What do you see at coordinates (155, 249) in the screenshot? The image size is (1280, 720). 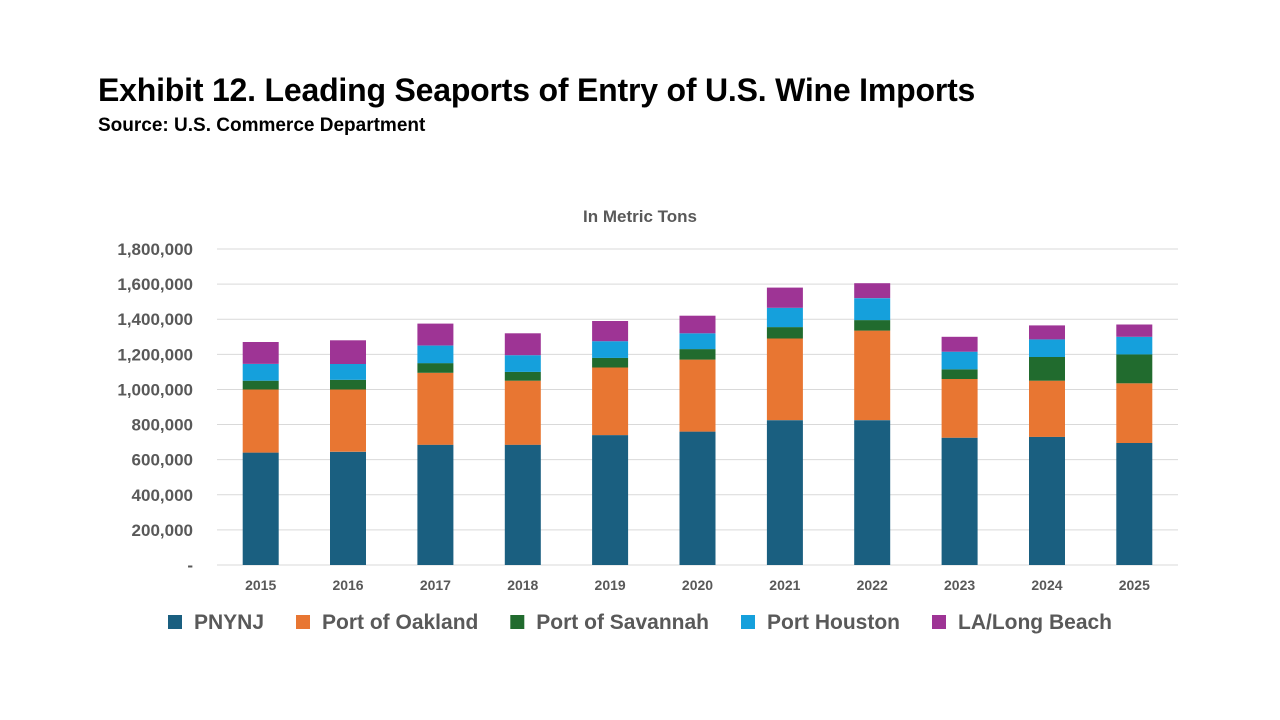 I see `y-tick-label: 1,800,000` at bounding box center [155, 249].